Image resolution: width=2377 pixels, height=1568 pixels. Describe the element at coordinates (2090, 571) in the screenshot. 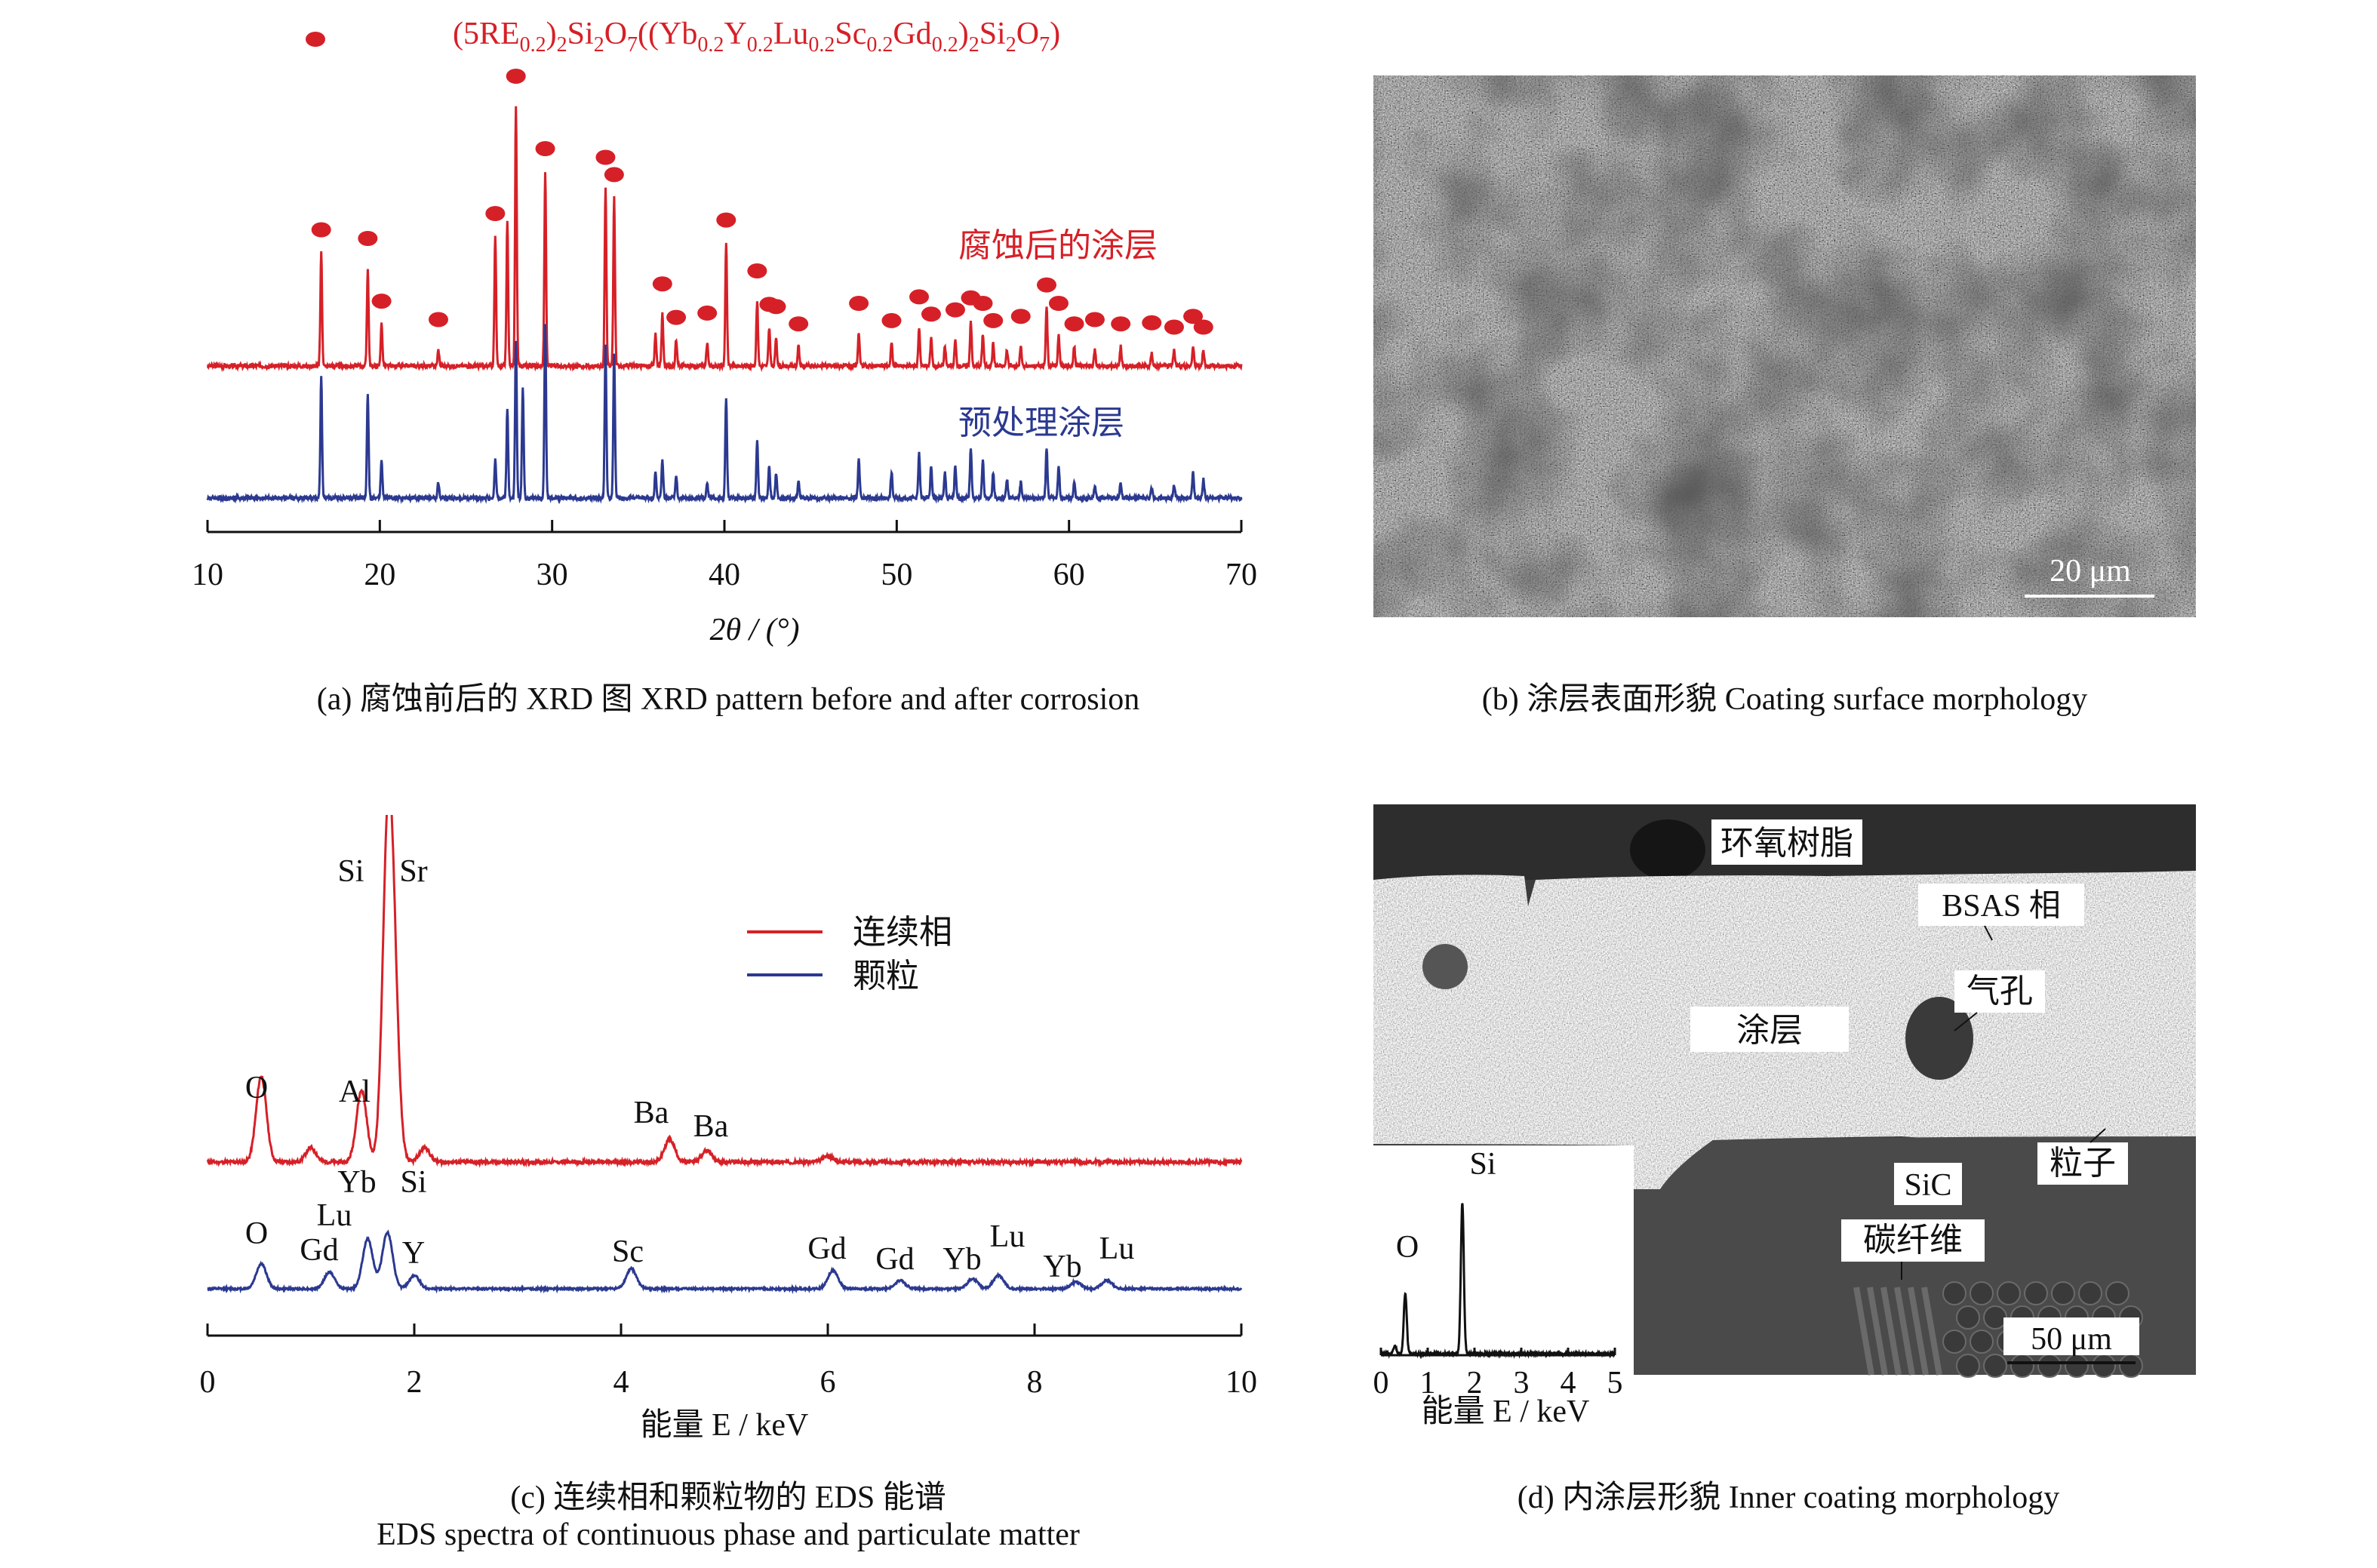

I see `scale-bar-label: 20 μm` at that location.